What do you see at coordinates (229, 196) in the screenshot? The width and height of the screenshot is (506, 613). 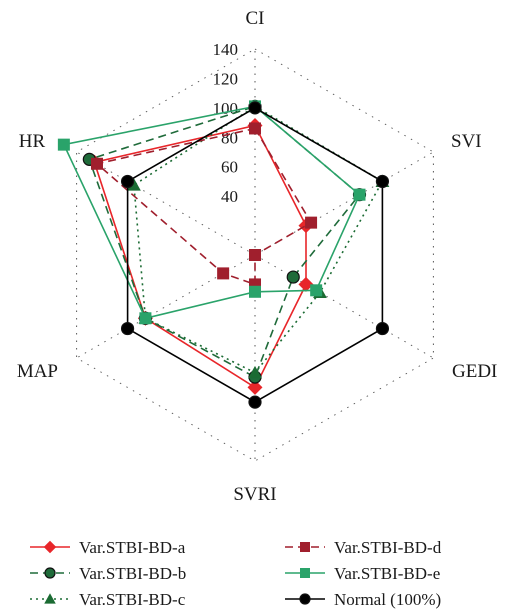 I see `tick-label: 40` at bounding box center [229, 196].